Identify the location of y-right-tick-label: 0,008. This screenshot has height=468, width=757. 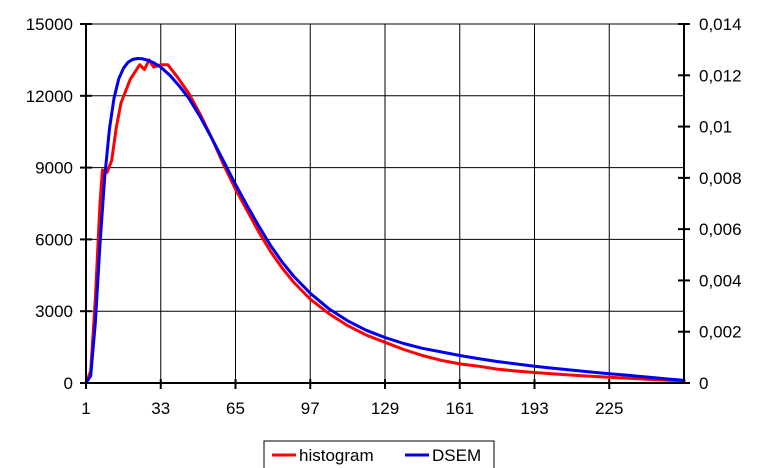
(720, 178).